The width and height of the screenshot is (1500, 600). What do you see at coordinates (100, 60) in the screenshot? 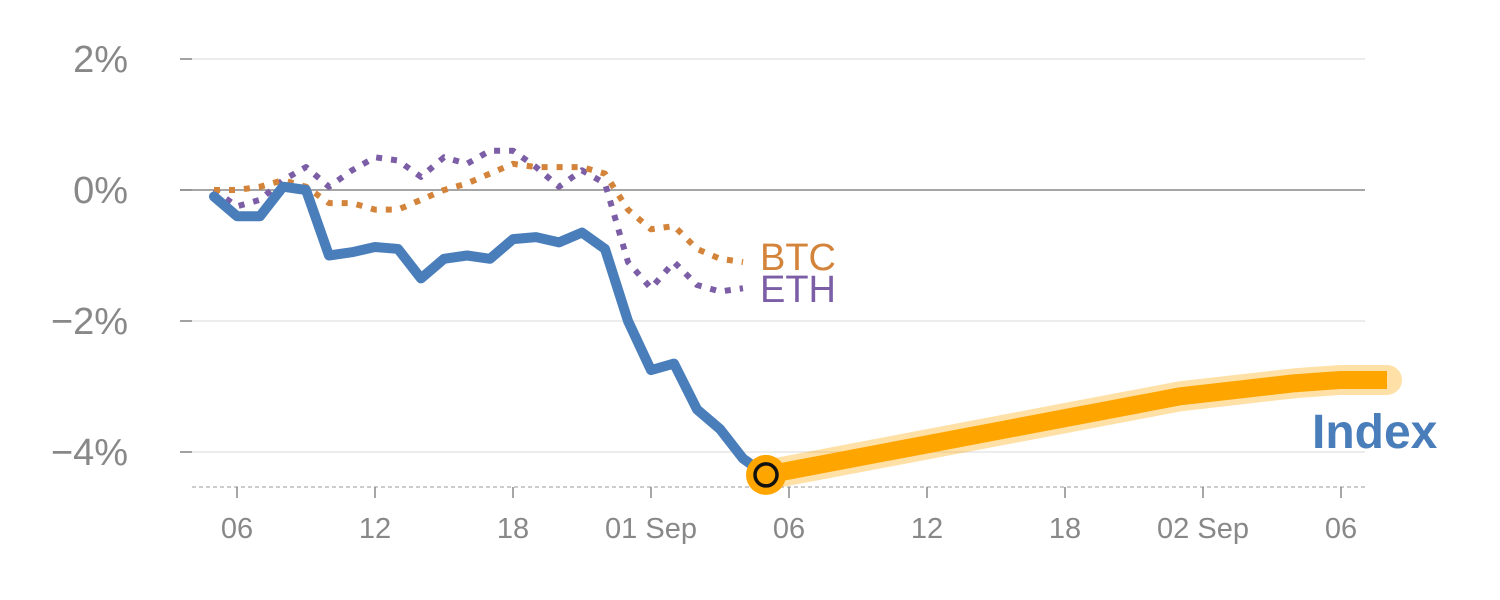
I see `y-tick-label: 2%` at bounding box center [100, 60].